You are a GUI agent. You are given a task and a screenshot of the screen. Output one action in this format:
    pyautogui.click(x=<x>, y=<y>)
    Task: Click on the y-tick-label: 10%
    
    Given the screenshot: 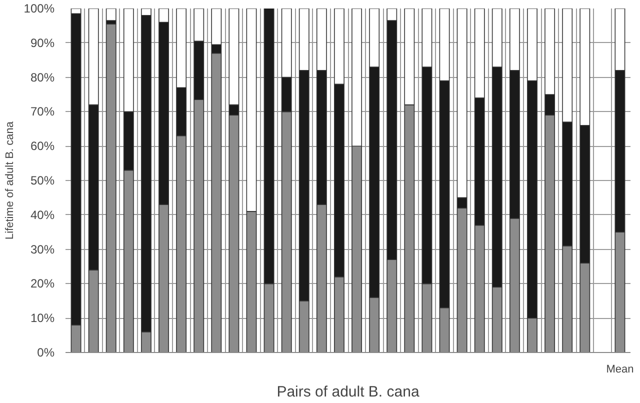 What is the action you would take?
    pyautogui.click(x=42, y=318)
    